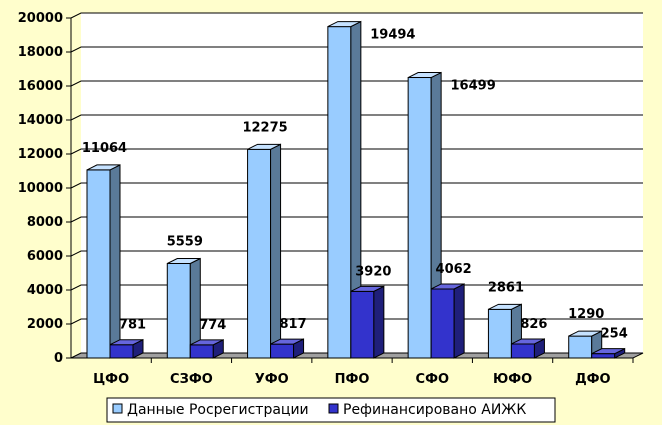  Describe the element at coordinates (191, 379) in the screenshot. I see `x-tick-label: СЗФО` at that location.